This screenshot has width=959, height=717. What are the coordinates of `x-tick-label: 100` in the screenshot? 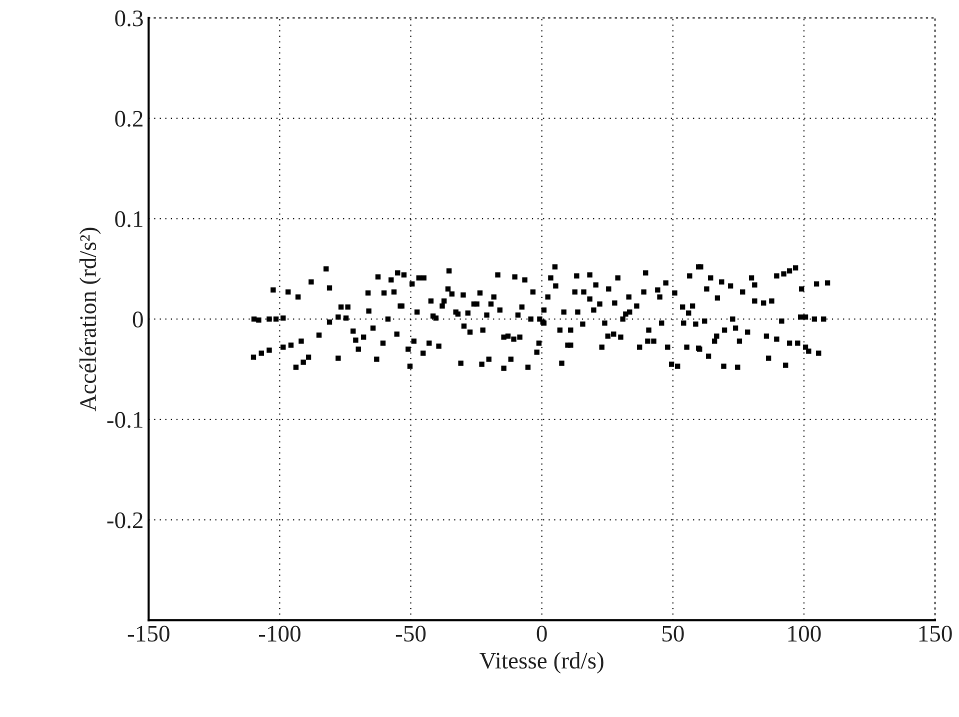 It's located at (804, 634).